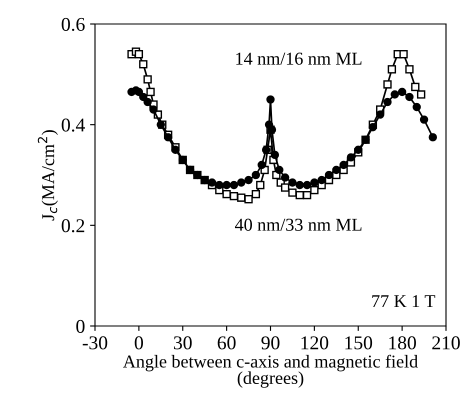  Describe the element at coordinates (95, 343) in the screenshot. I see `x-tick-label: -30` at that location.